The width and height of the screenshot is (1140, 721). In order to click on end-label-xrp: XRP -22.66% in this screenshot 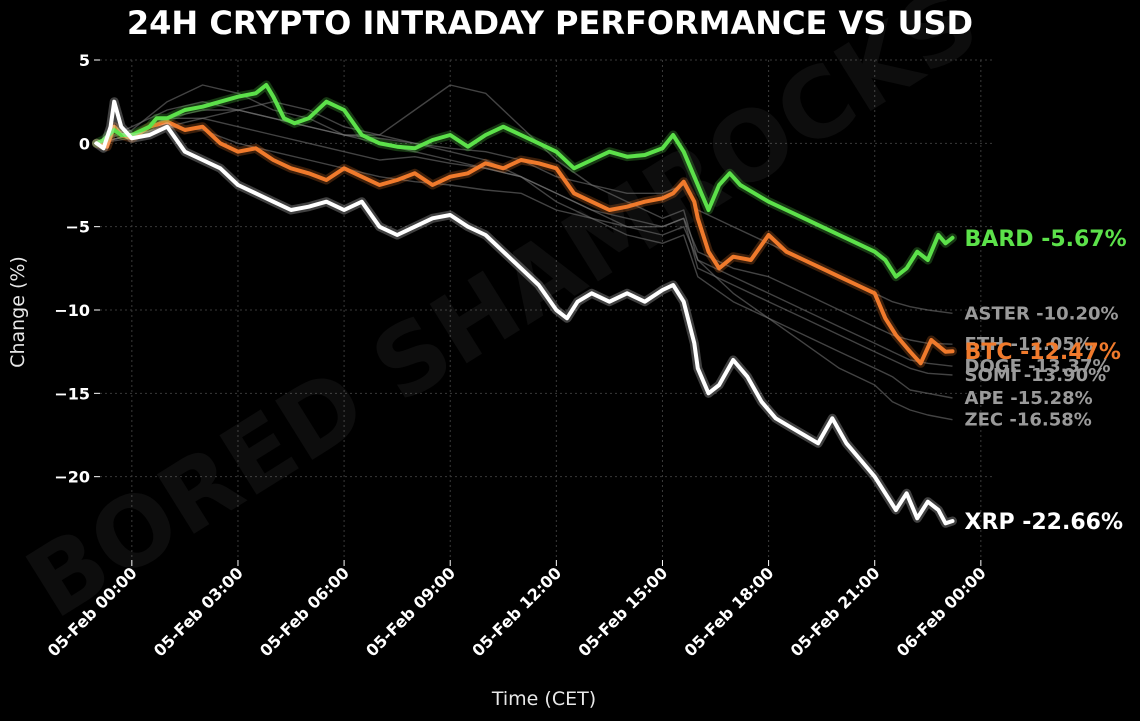, I will do `click(1044, 522)`.